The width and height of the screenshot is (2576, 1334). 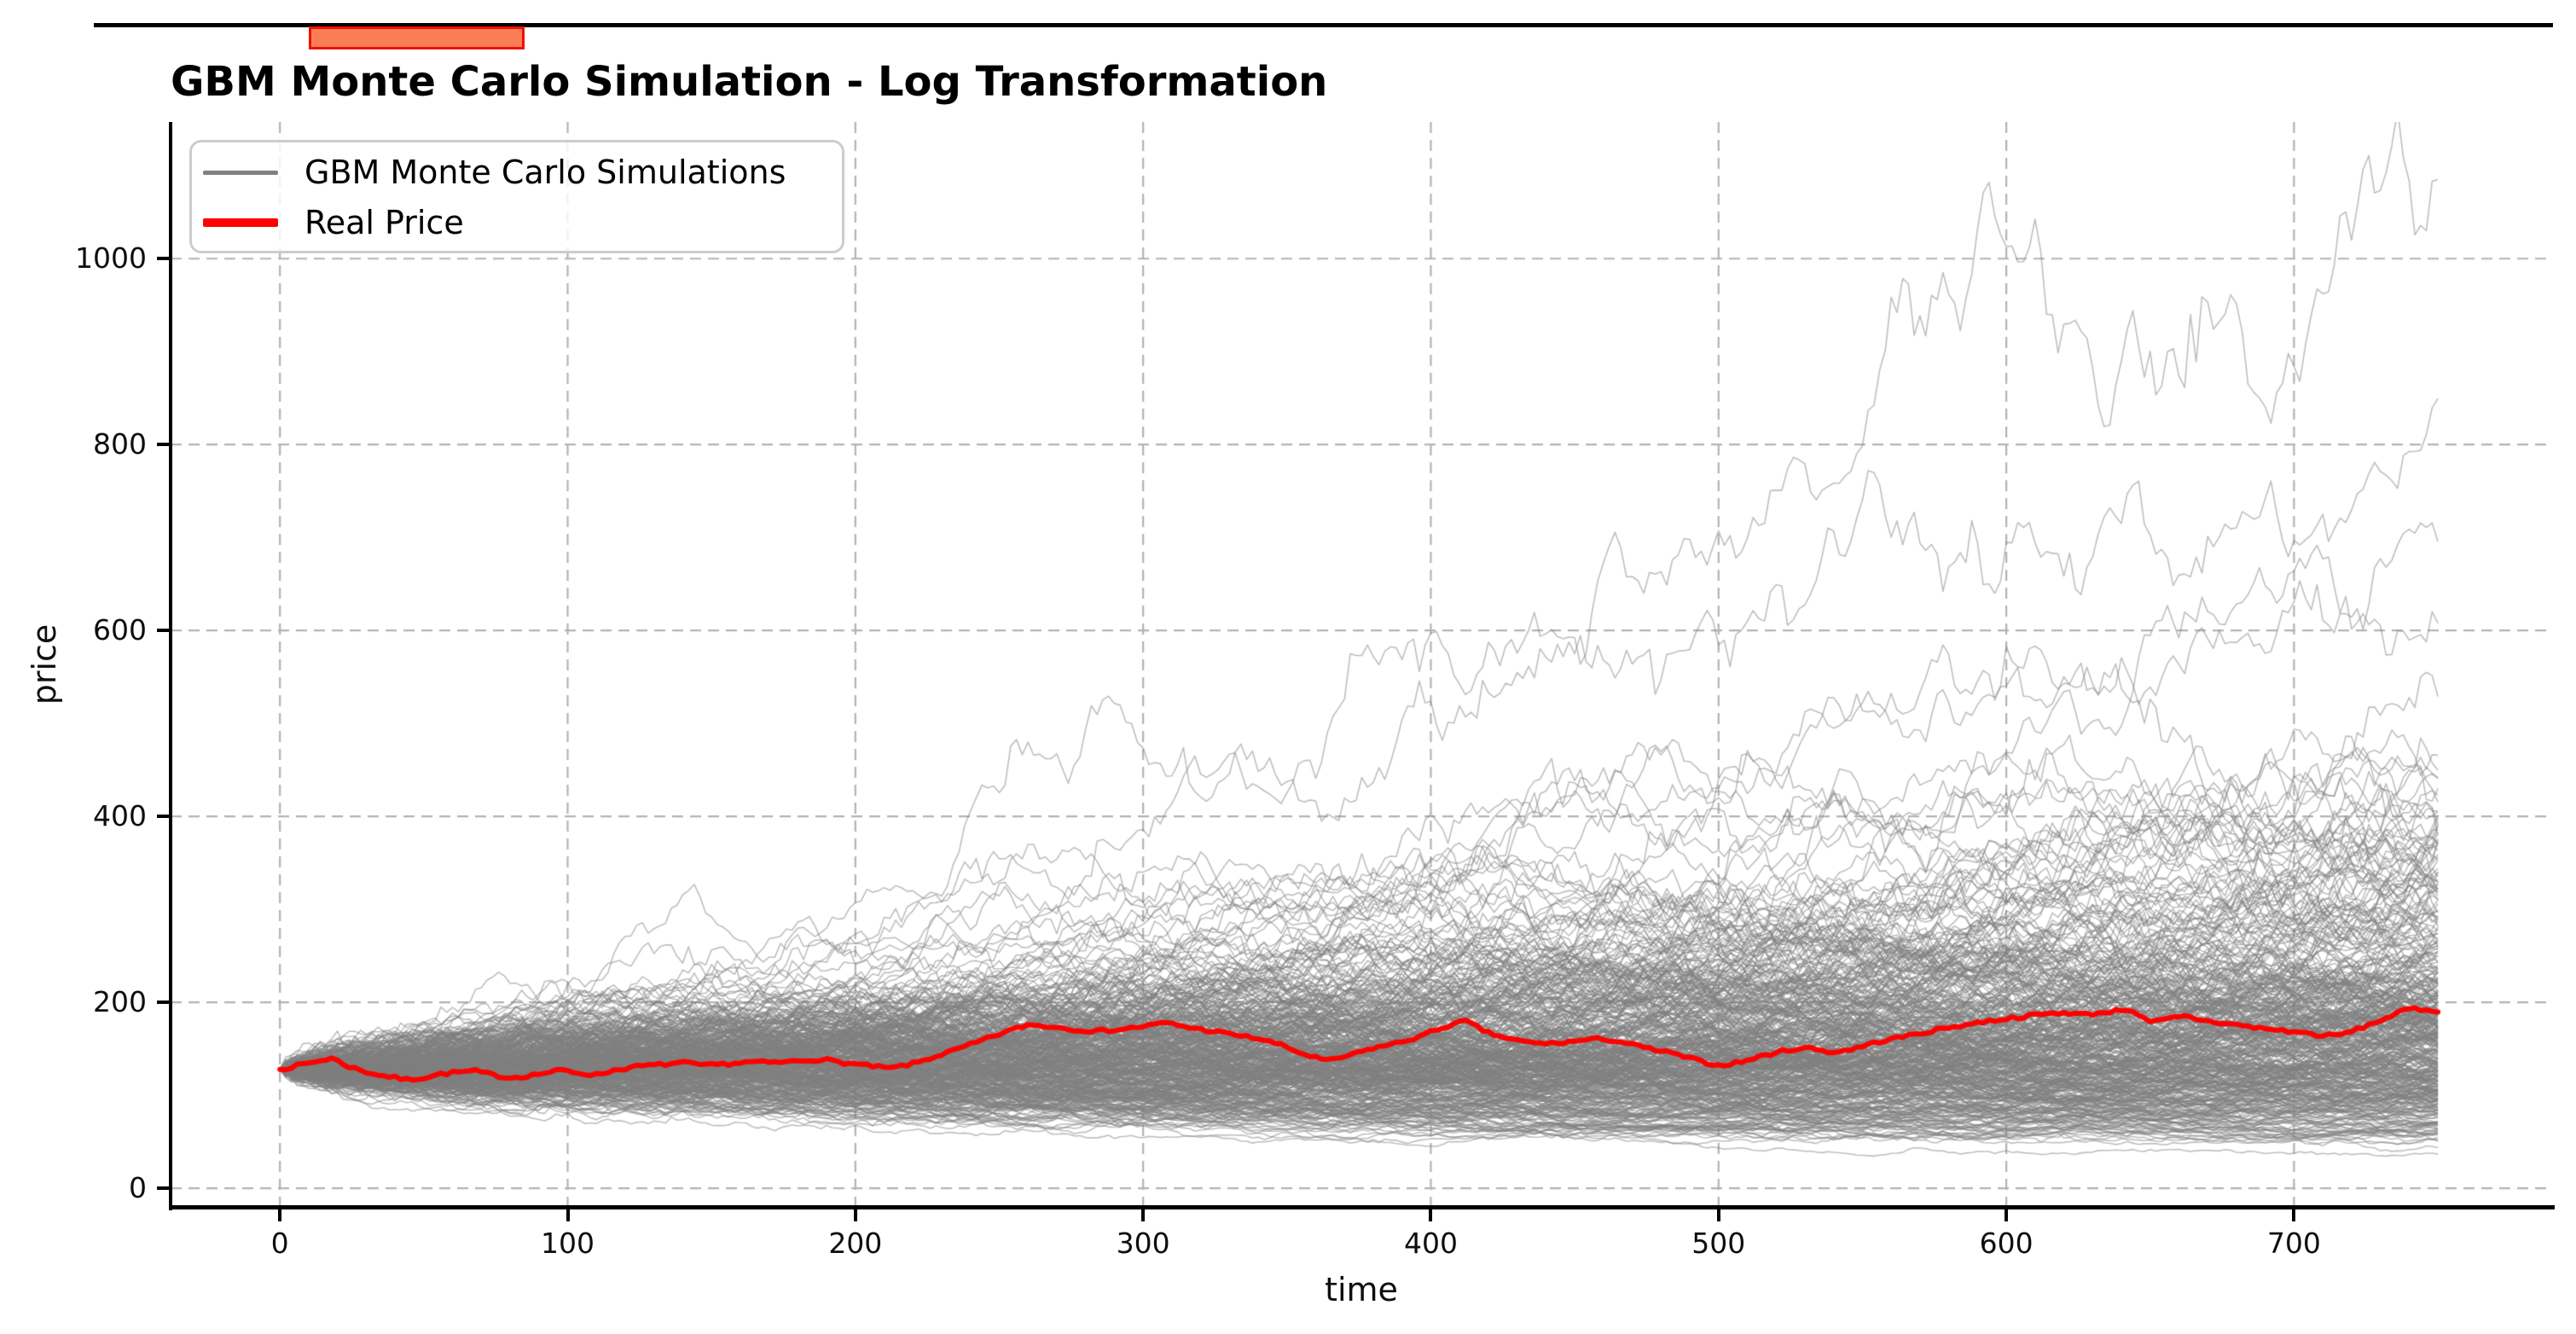 What do you see at coordinates (170, 666) in the screenshot?
I see `y-axis-spine` at bounding box center [170, 666].